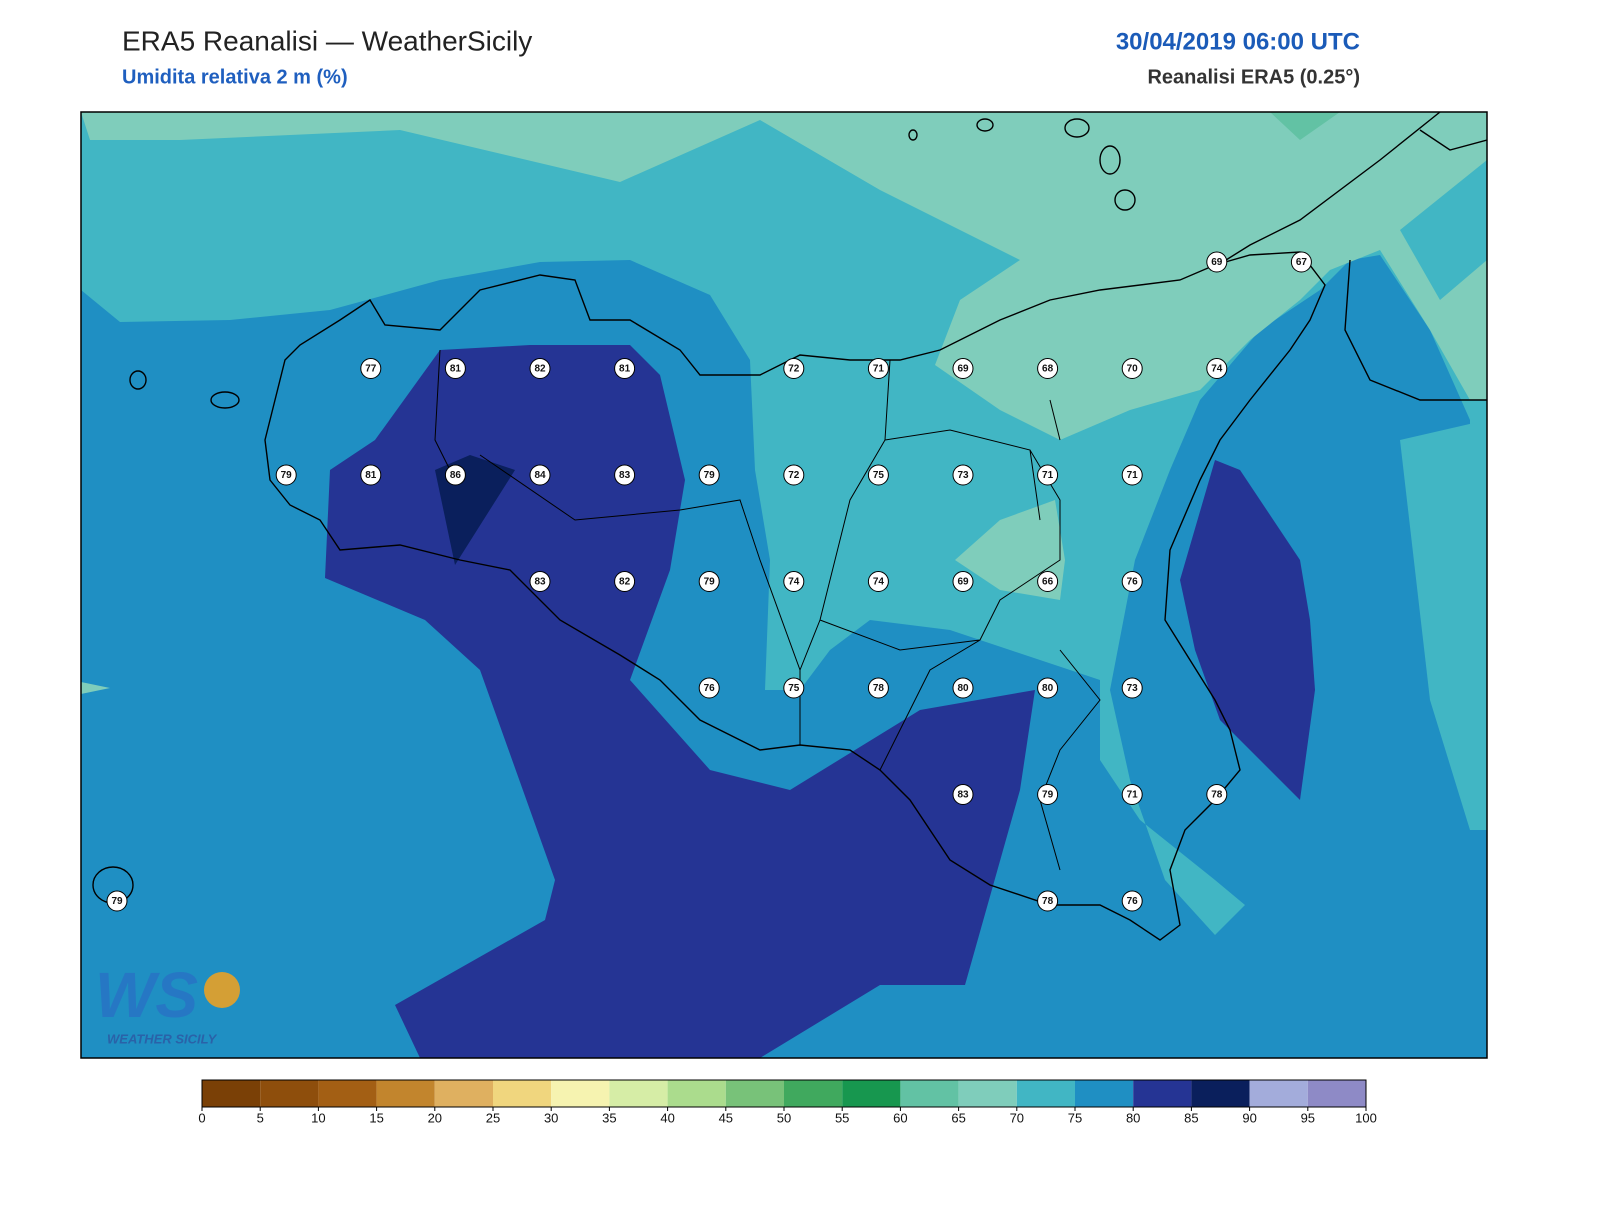  Describe the element at coordinates (551, 1117) in the screenshot. I see `colorbar-tick-label: 30` at that location.